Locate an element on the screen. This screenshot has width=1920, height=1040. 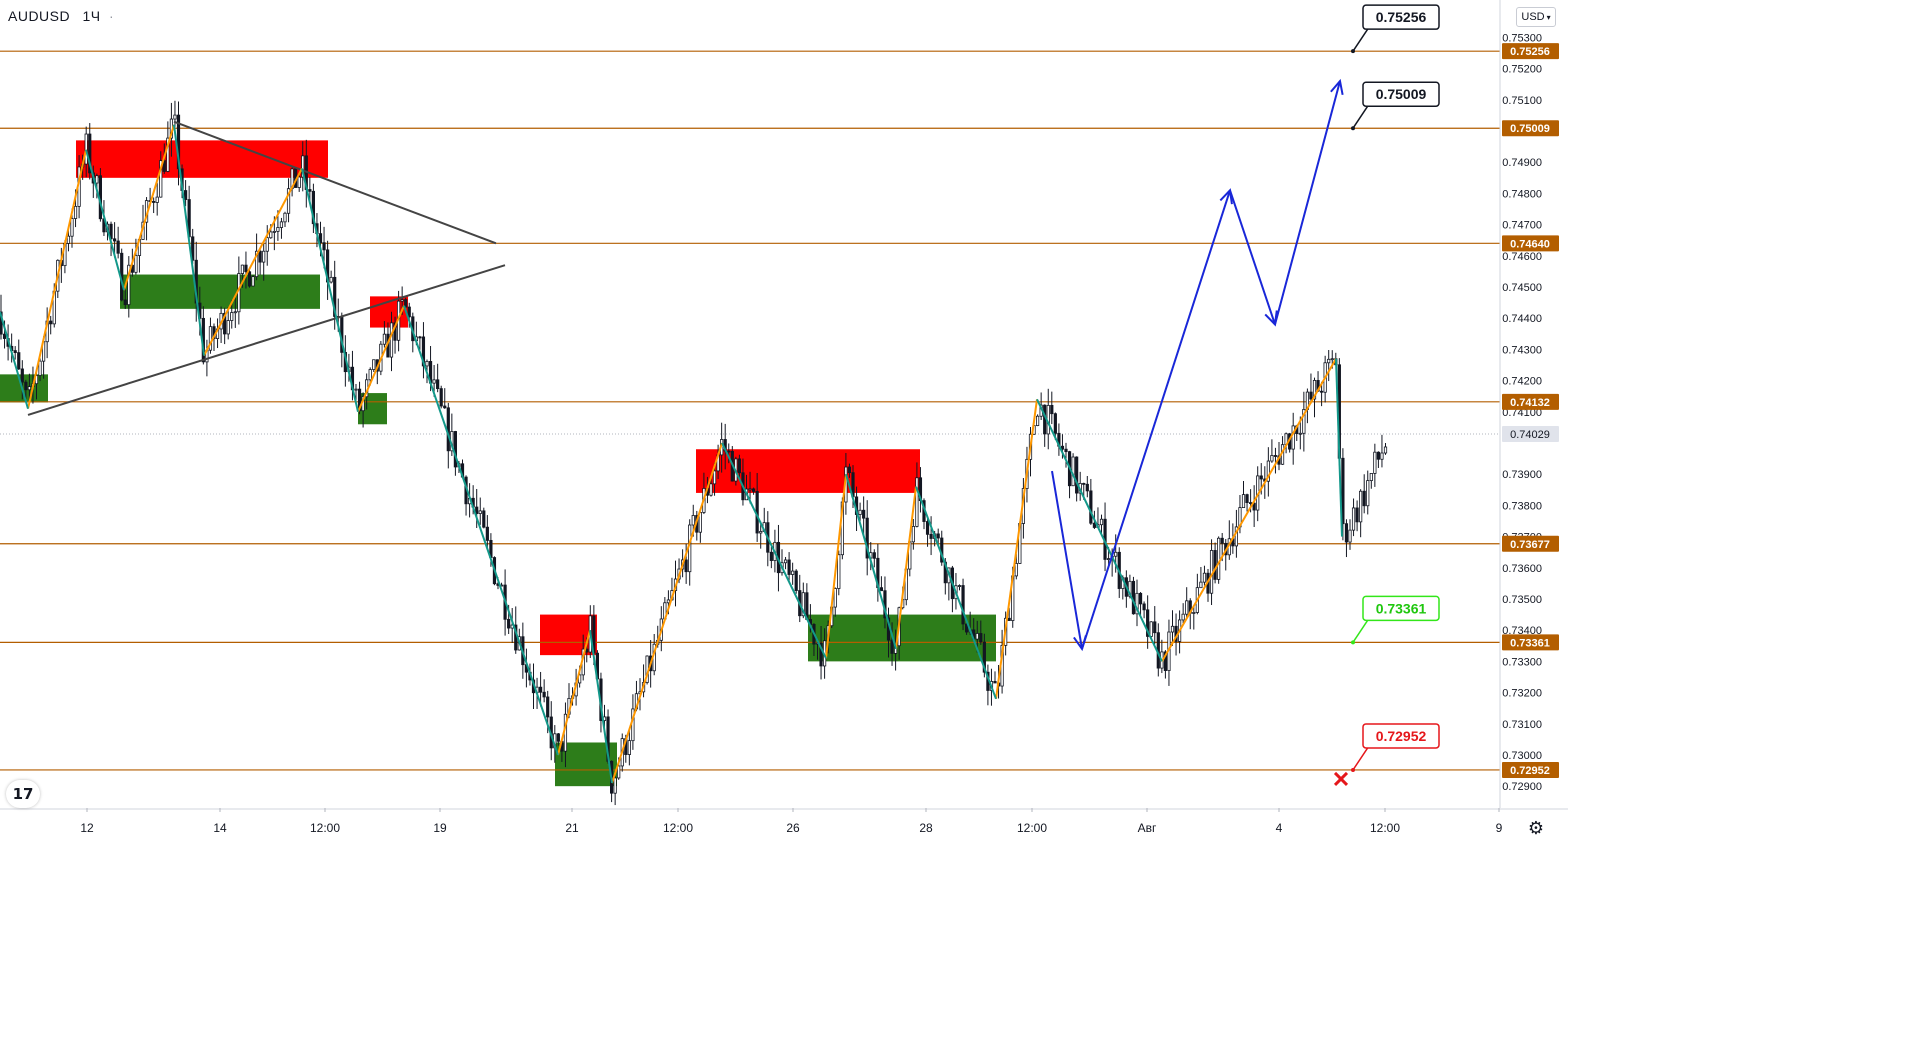
level-price-tag is located at coordinates (1530, 543).